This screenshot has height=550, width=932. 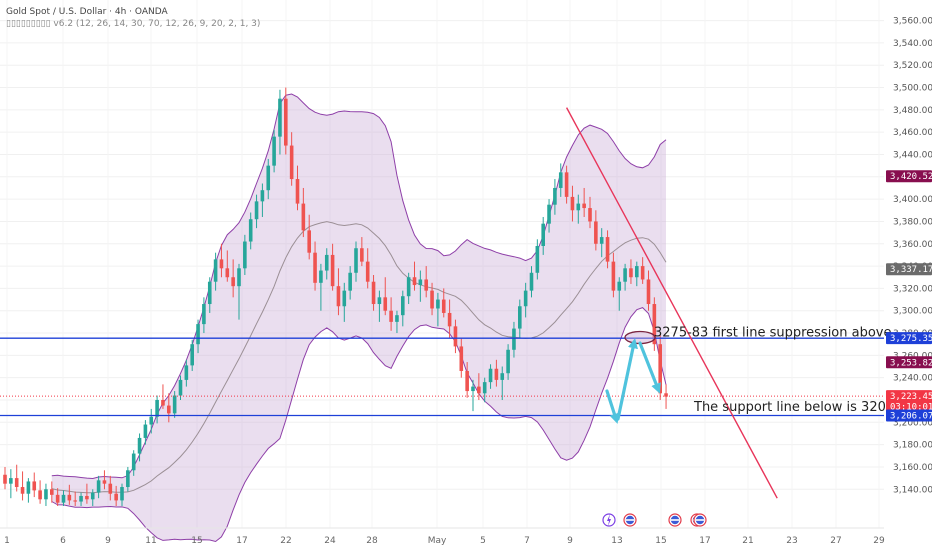 What do you see at coordinates (150, 541) in the screenshot?
I see `x-tick-label: 11` at bounding box center [150, 541].